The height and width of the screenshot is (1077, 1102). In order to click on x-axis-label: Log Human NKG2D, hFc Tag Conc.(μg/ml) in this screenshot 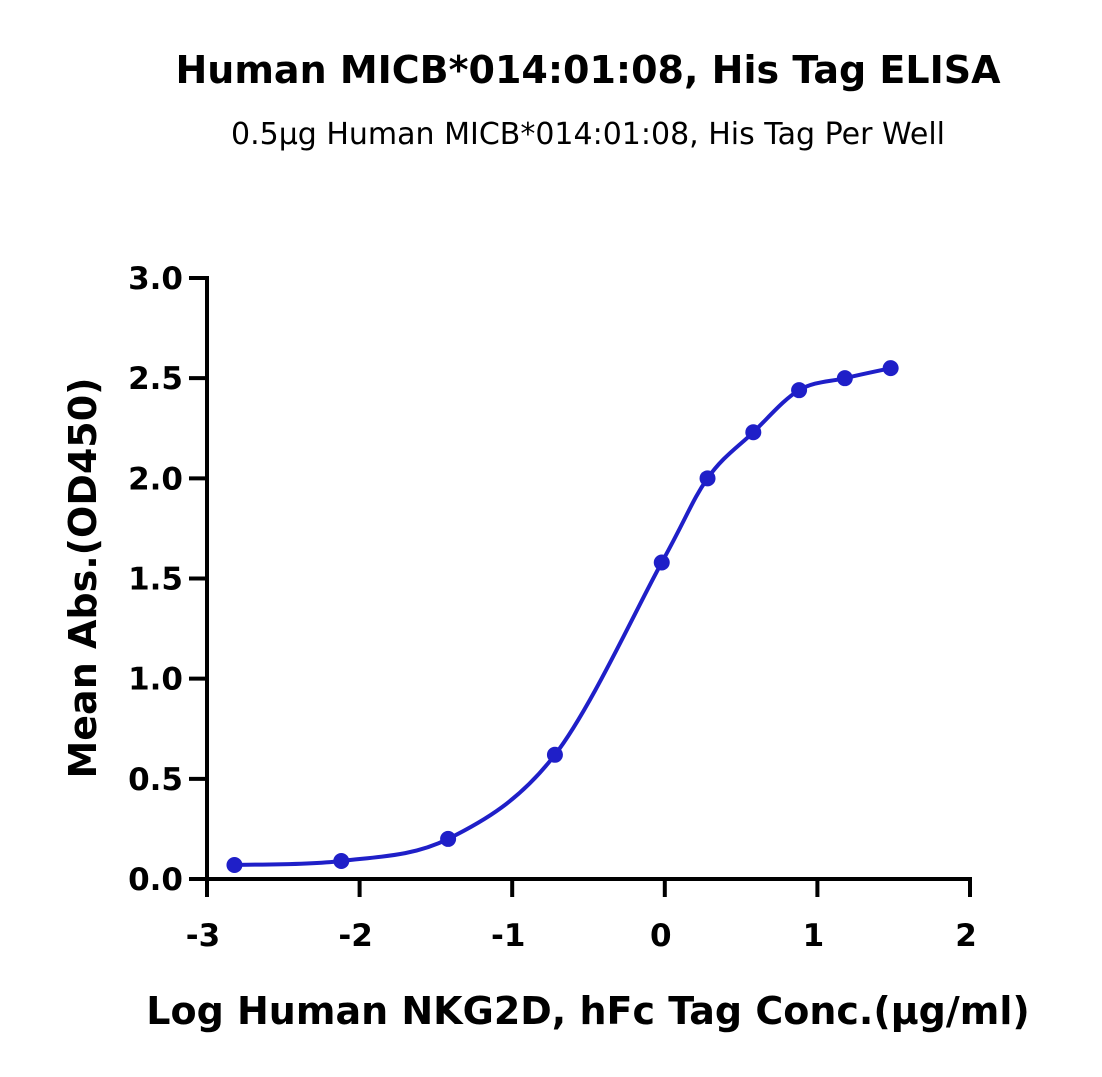, I will do `click(587, 1011)`.